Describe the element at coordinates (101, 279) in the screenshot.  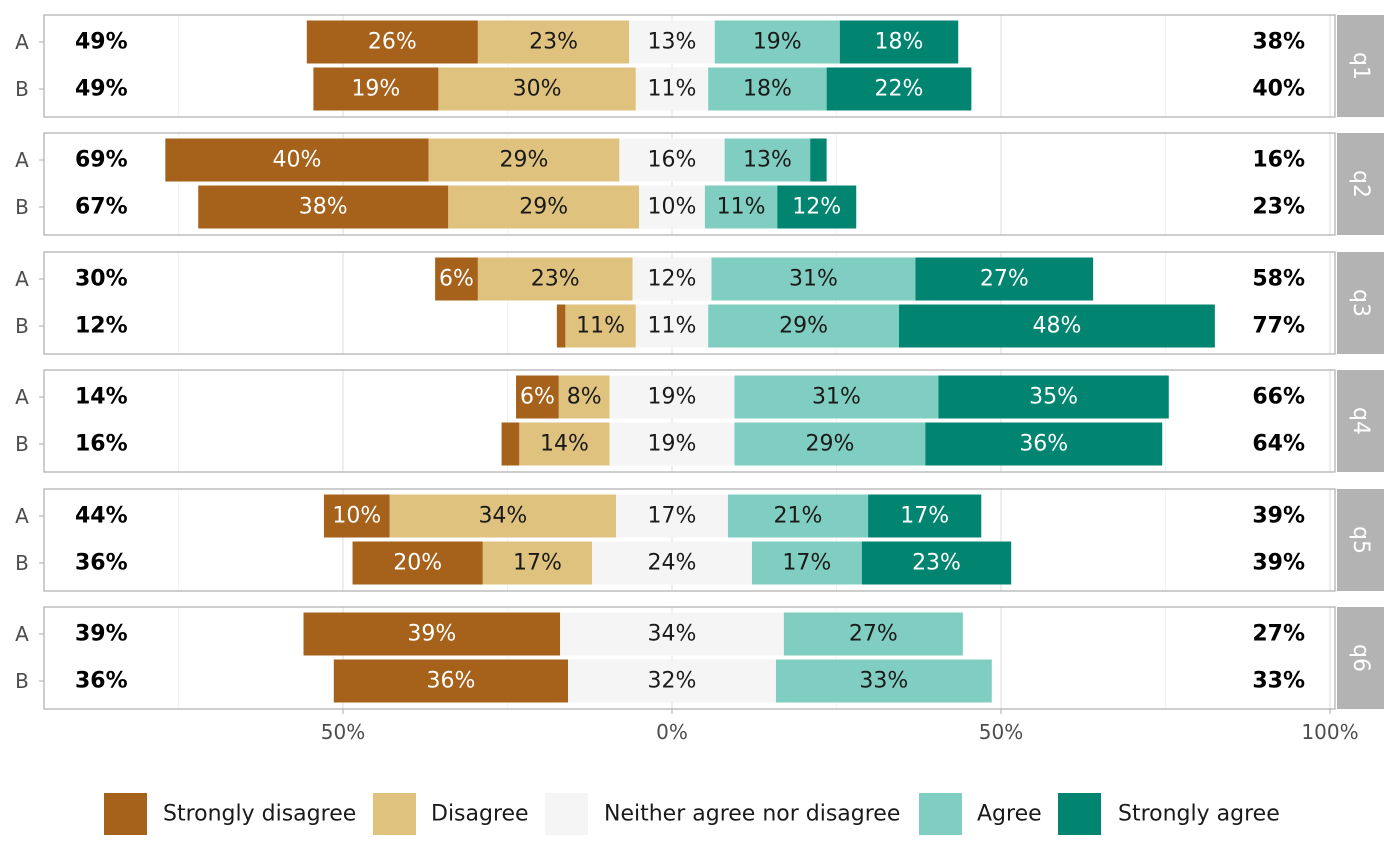
I see `left-total-label: 30%` at that location.